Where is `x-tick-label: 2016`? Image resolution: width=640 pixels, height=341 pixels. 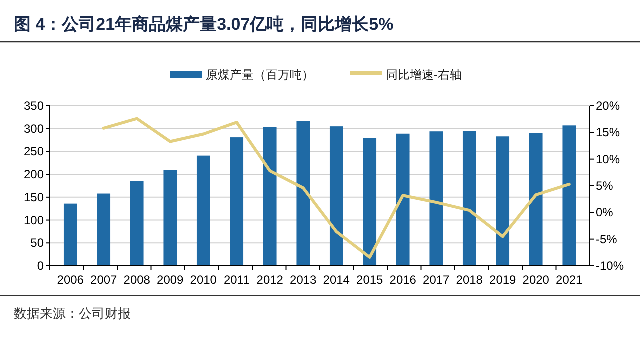
x-tick-label: 2016 is located at coordinates (403, 280).